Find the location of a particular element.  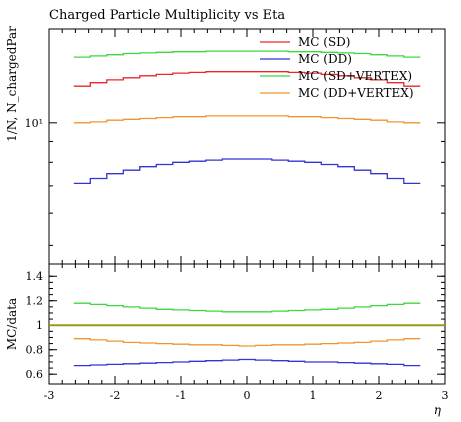

x-tick-label: 3 is located at coordinates (445, 395).